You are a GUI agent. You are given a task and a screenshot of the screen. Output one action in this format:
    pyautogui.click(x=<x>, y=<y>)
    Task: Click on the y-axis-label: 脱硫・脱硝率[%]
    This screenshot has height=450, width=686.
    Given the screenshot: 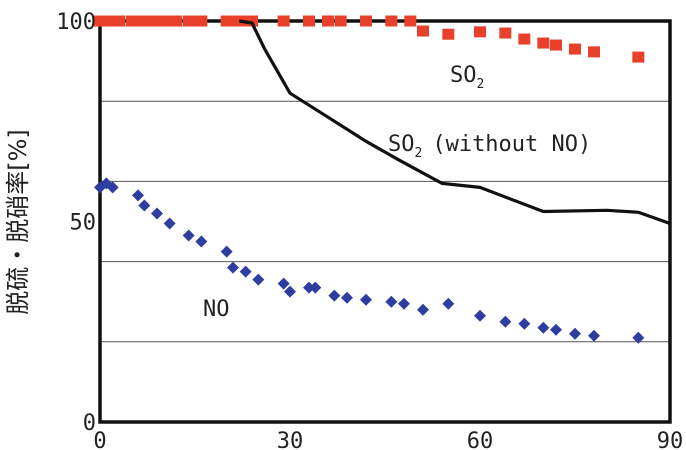 What is the action you would take?
    pyautogui.click(x=18, y=222)
    